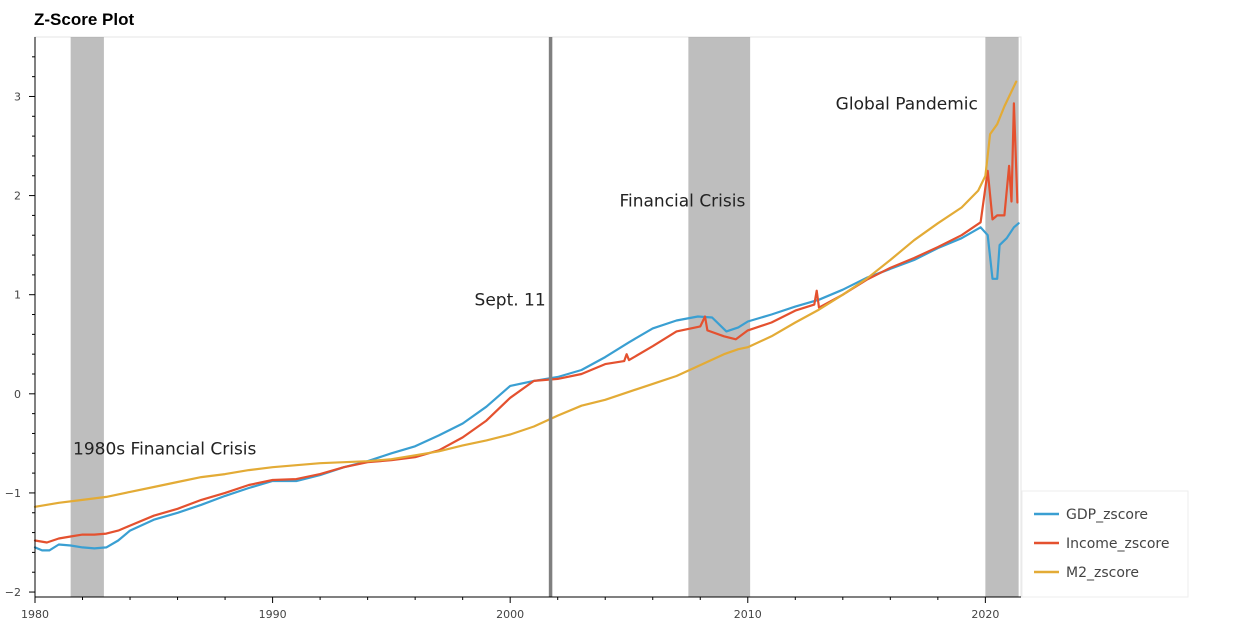  Describe the element at coordinates (907, 104) in the screenshot. I see `annotation-label-3: Global Pandemic` at that location.